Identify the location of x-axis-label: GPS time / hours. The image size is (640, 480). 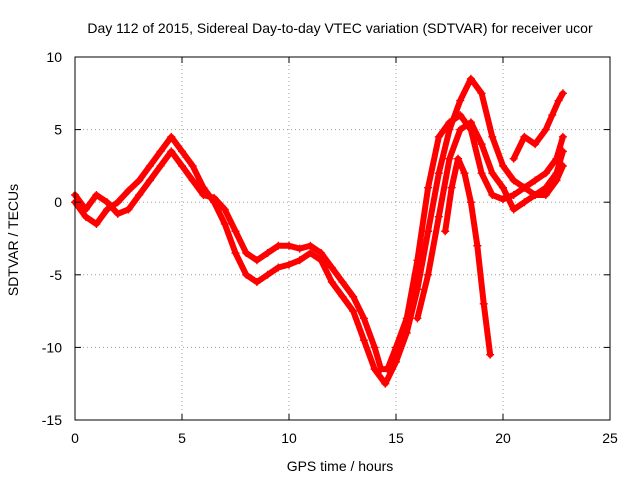
(340, 466).